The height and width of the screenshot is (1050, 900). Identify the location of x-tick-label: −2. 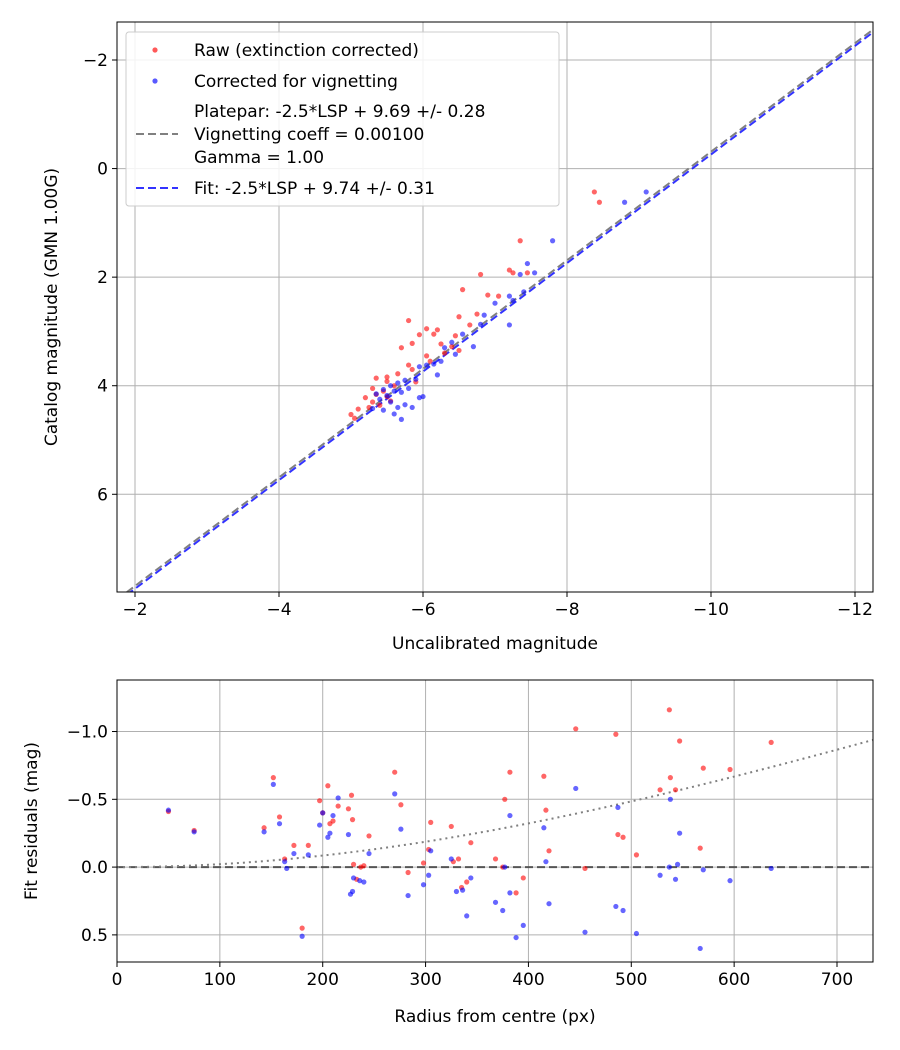
(134, 610).